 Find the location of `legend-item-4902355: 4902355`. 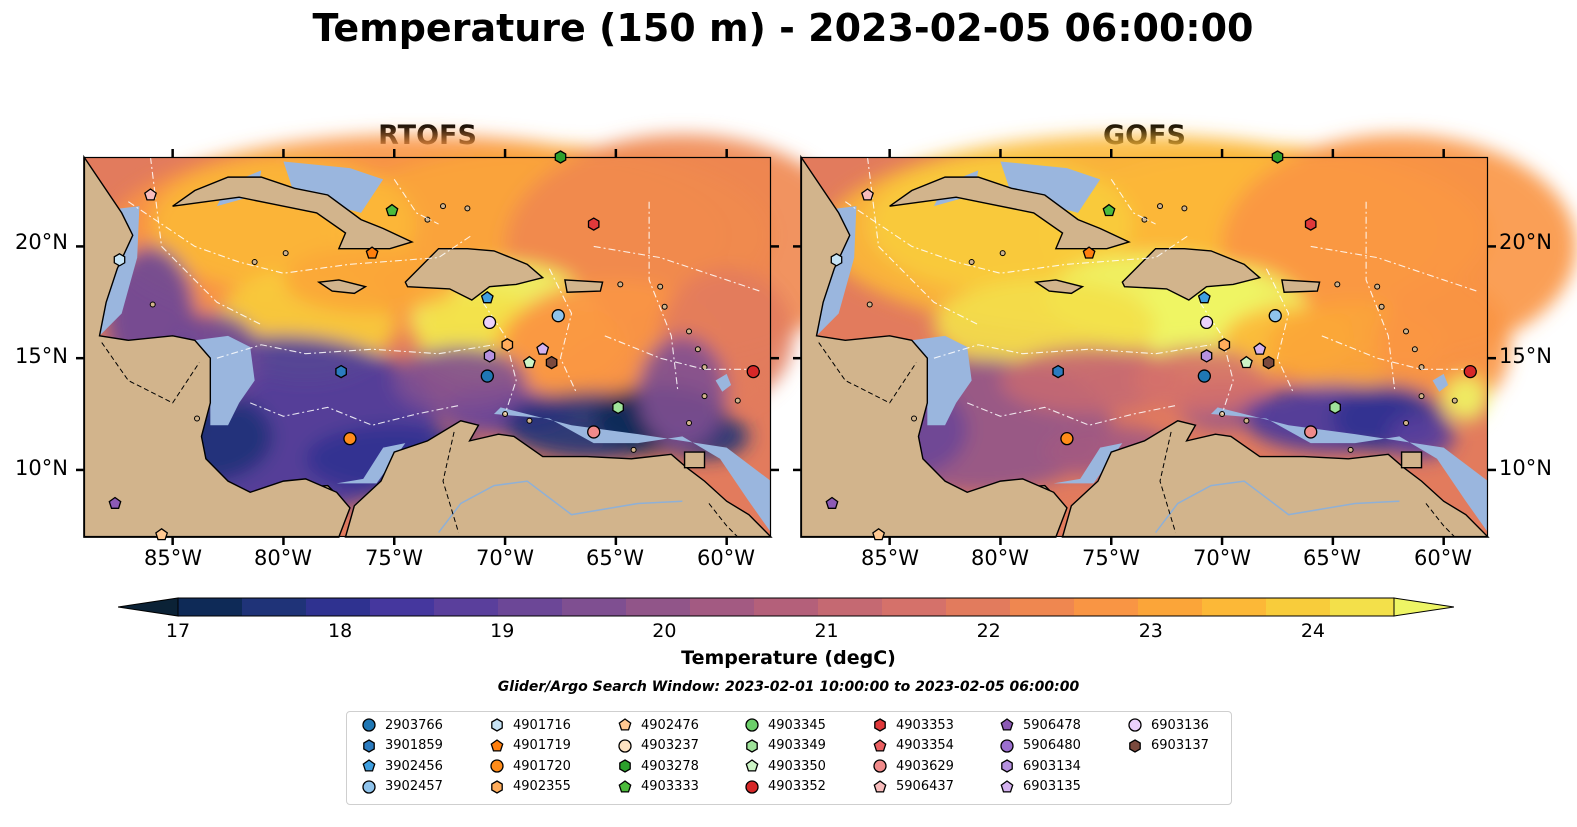

legend-item-4902355: 4902355 is located at coordinates (530, 787).